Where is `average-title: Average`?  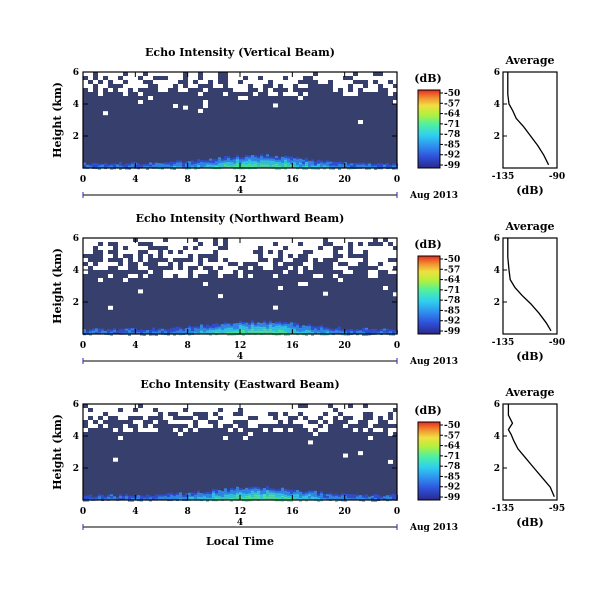 average-title: Average is located at coordinates (529, 392).